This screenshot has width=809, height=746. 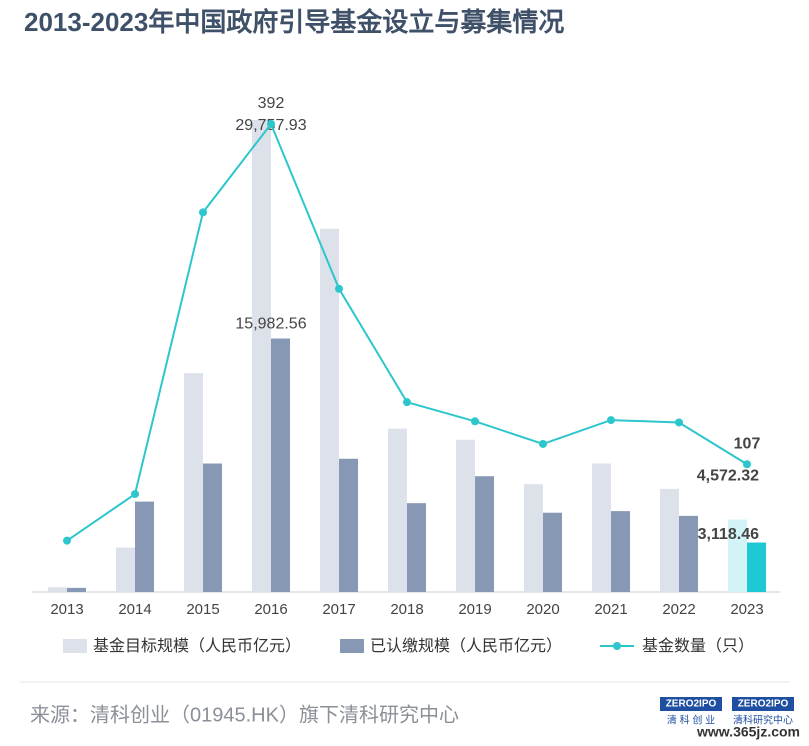 I want to click on x-tick-label: 2023, so click(x=746, y=609).